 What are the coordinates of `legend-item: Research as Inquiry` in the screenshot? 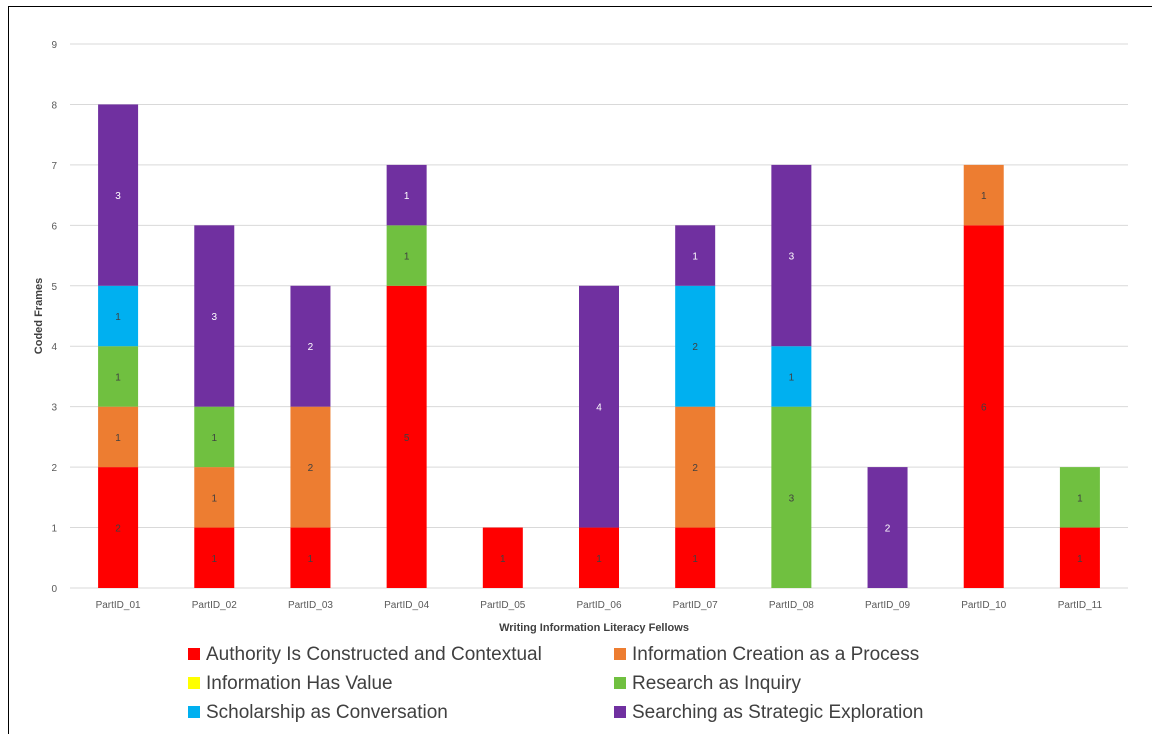 It's located at (707, 684).